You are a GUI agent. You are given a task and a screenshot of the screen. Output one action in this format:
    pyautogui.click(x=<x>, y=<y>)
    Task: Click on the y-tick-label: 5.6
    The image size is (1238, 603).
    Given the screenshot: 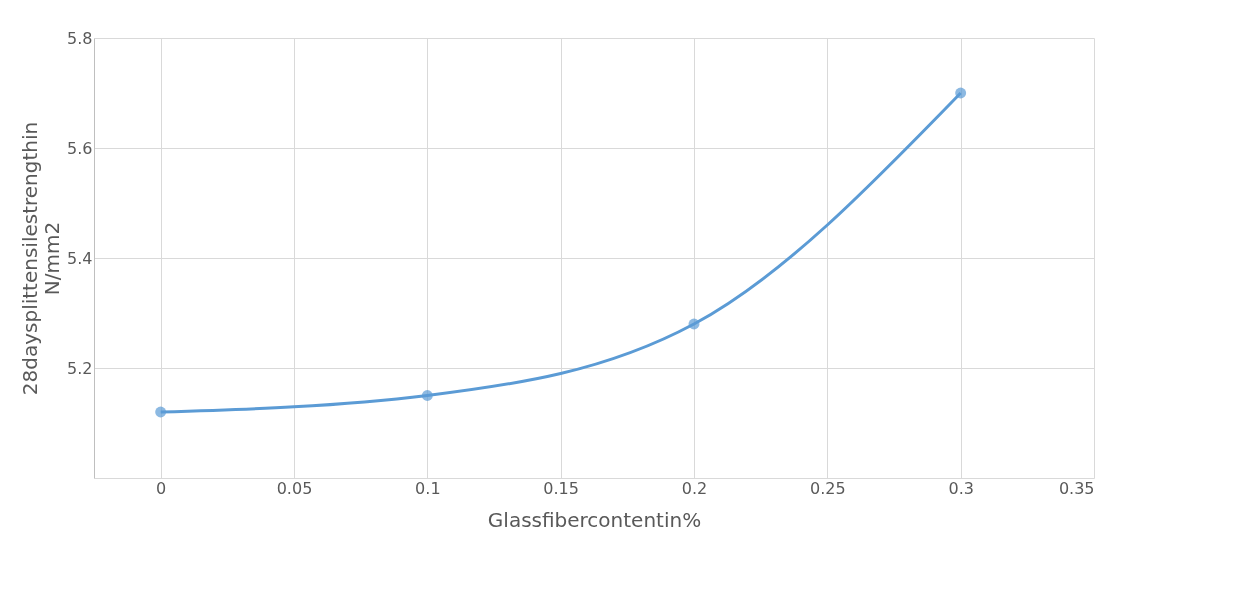 What is the action you would take?
    pyautogui.click(x=80, y=148)
    